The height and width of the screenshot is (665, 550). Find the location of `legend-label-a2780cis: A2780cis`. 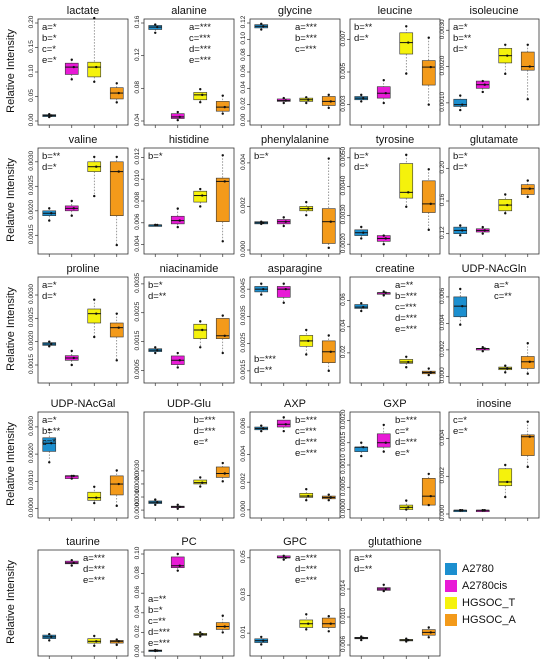

legend-label-a2780cis: A2780cis is located at coordinates (485, 585).